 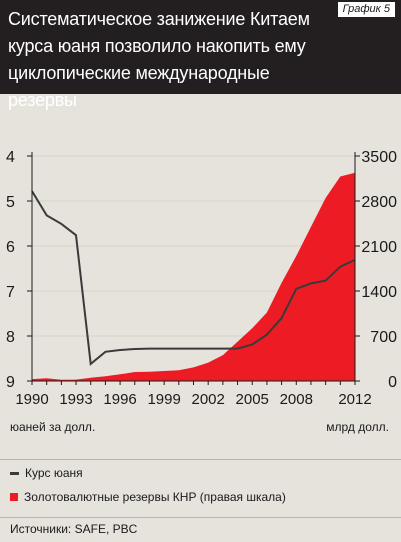 I want to click on x-tick-label: 2005, so click(x=252, y=399).